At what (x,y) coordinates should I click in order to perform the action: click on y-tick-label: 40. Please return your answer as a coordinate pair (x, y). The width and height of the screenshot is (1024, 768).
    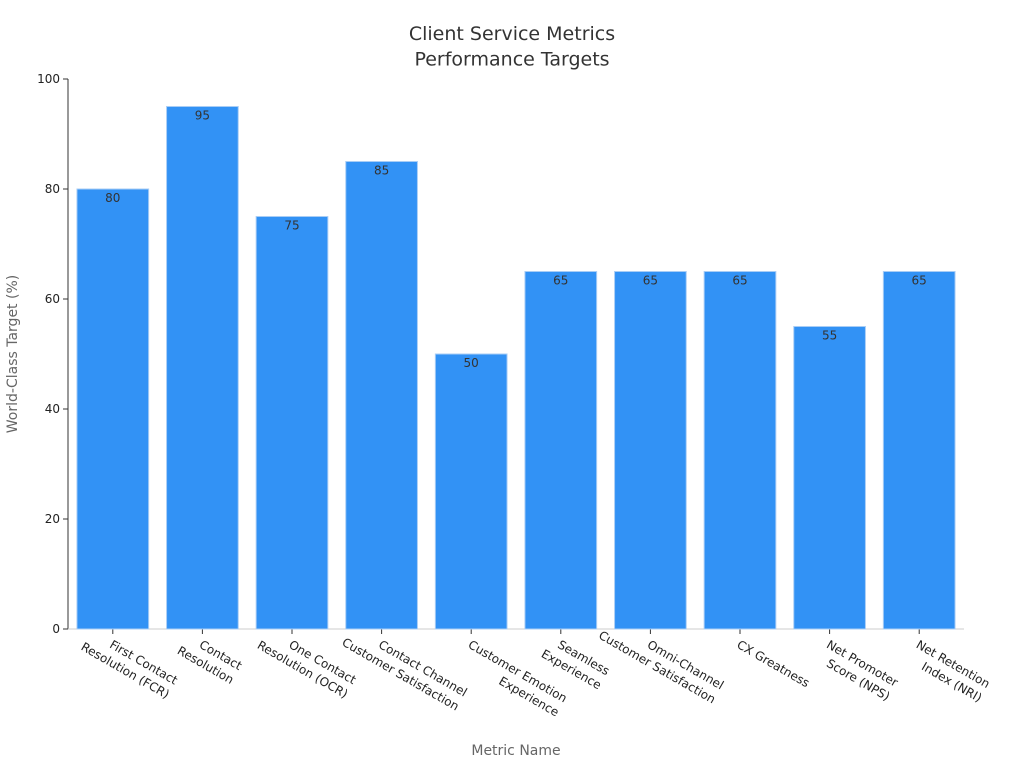
    Looking at the image, I should click on (52, 409).